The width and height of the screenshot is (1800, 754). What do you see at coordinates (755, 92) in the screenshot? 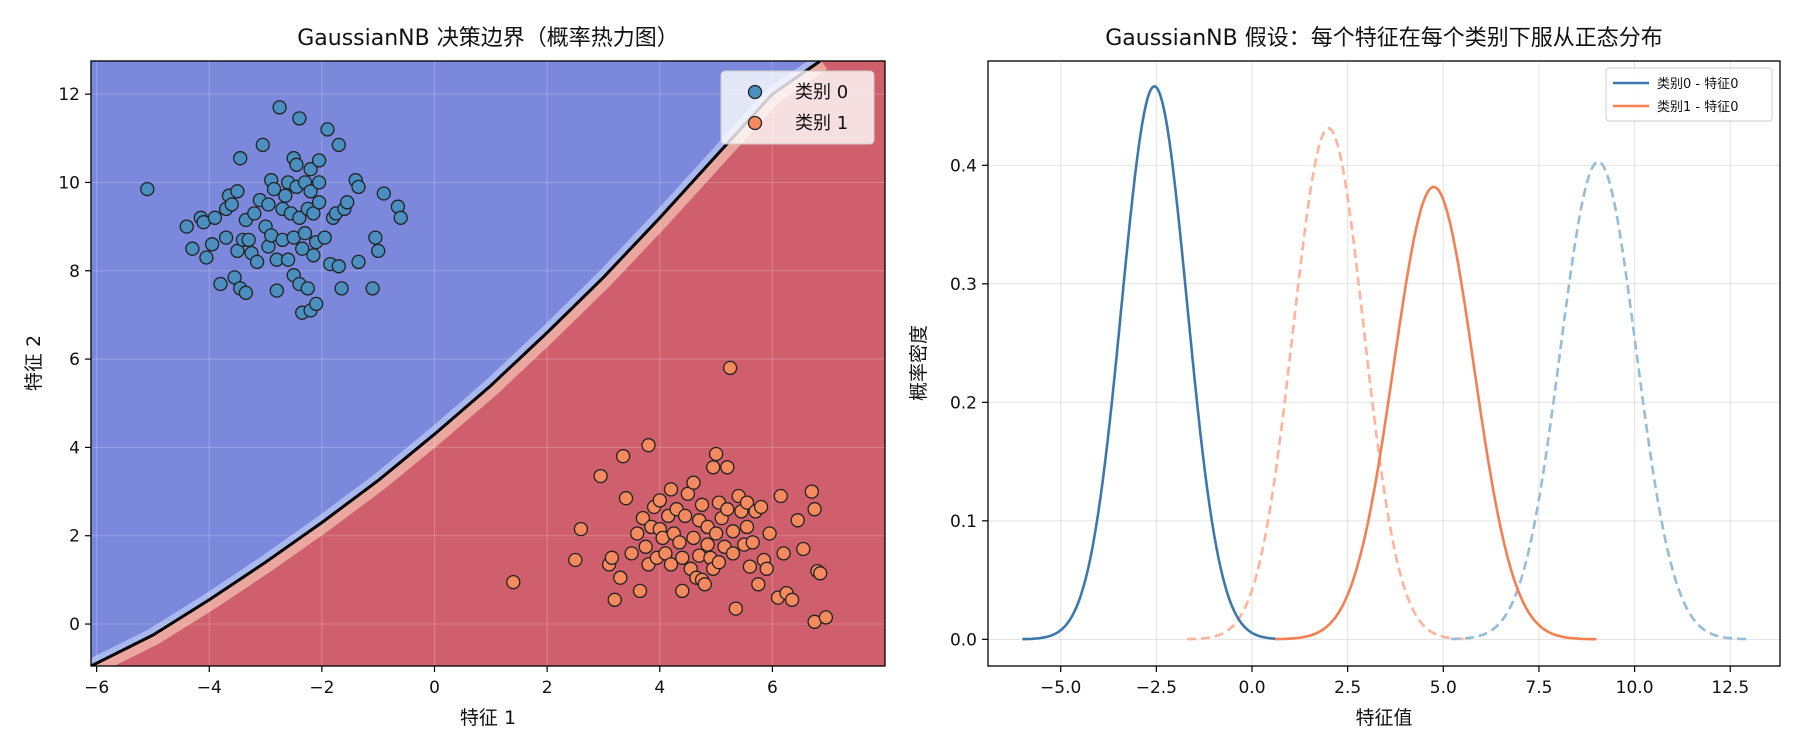
I see `legend-marker-class0` at bounding box center [755, 92].